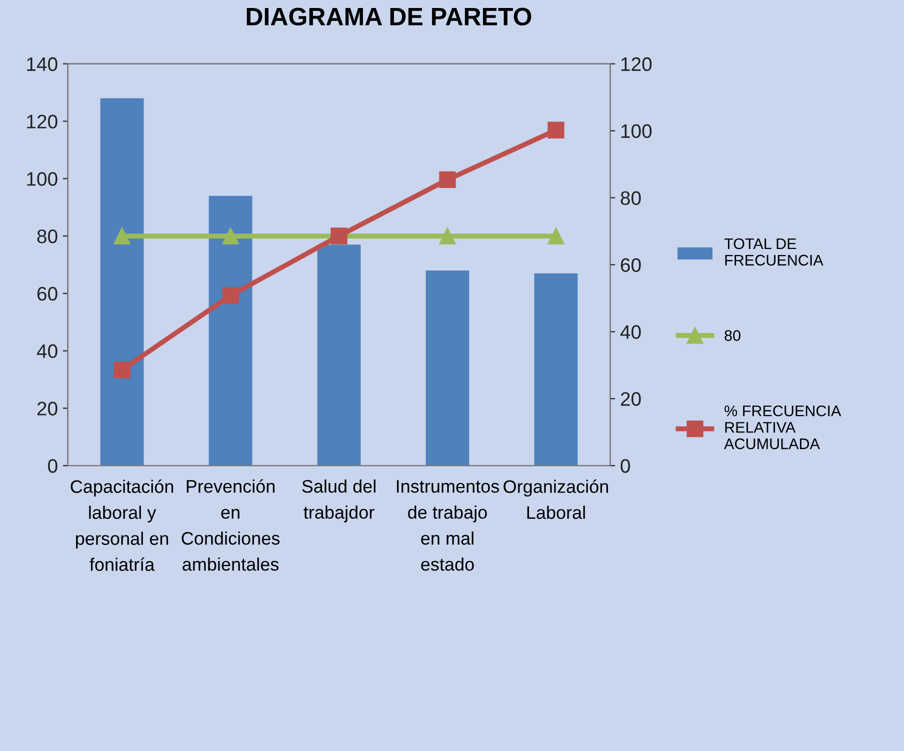 The image size is (904, 751). What do you see at coordinates (42, 179) in the screenshot?
I see `y-tick-label: 100` at bounding box center [42, 179].